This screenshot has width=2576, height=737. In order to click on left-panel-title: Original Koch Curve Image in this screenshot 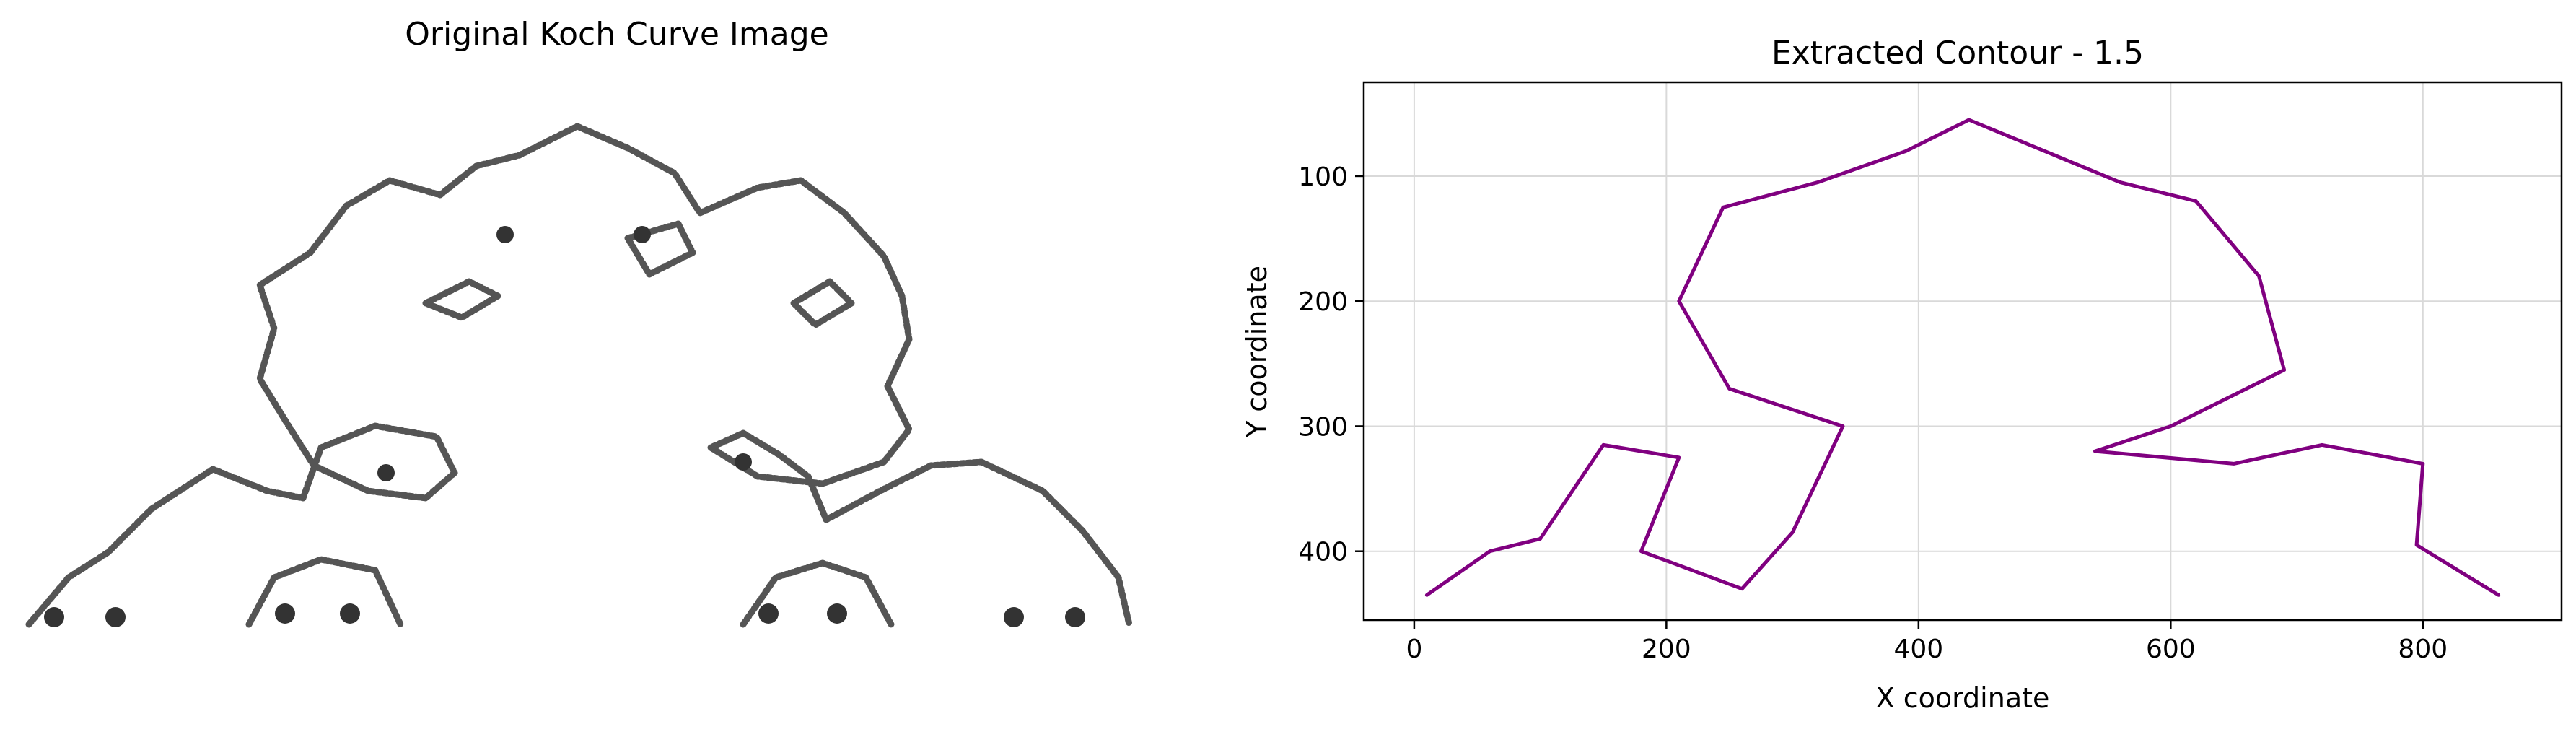, I will do `click(616, 34)`.